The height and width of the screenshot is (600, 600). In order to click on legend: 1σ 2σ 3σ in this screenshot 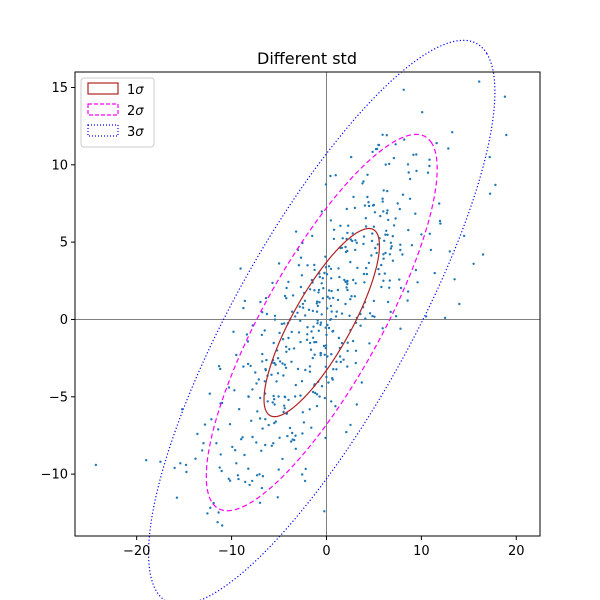, I will do `click(117, 112)`.